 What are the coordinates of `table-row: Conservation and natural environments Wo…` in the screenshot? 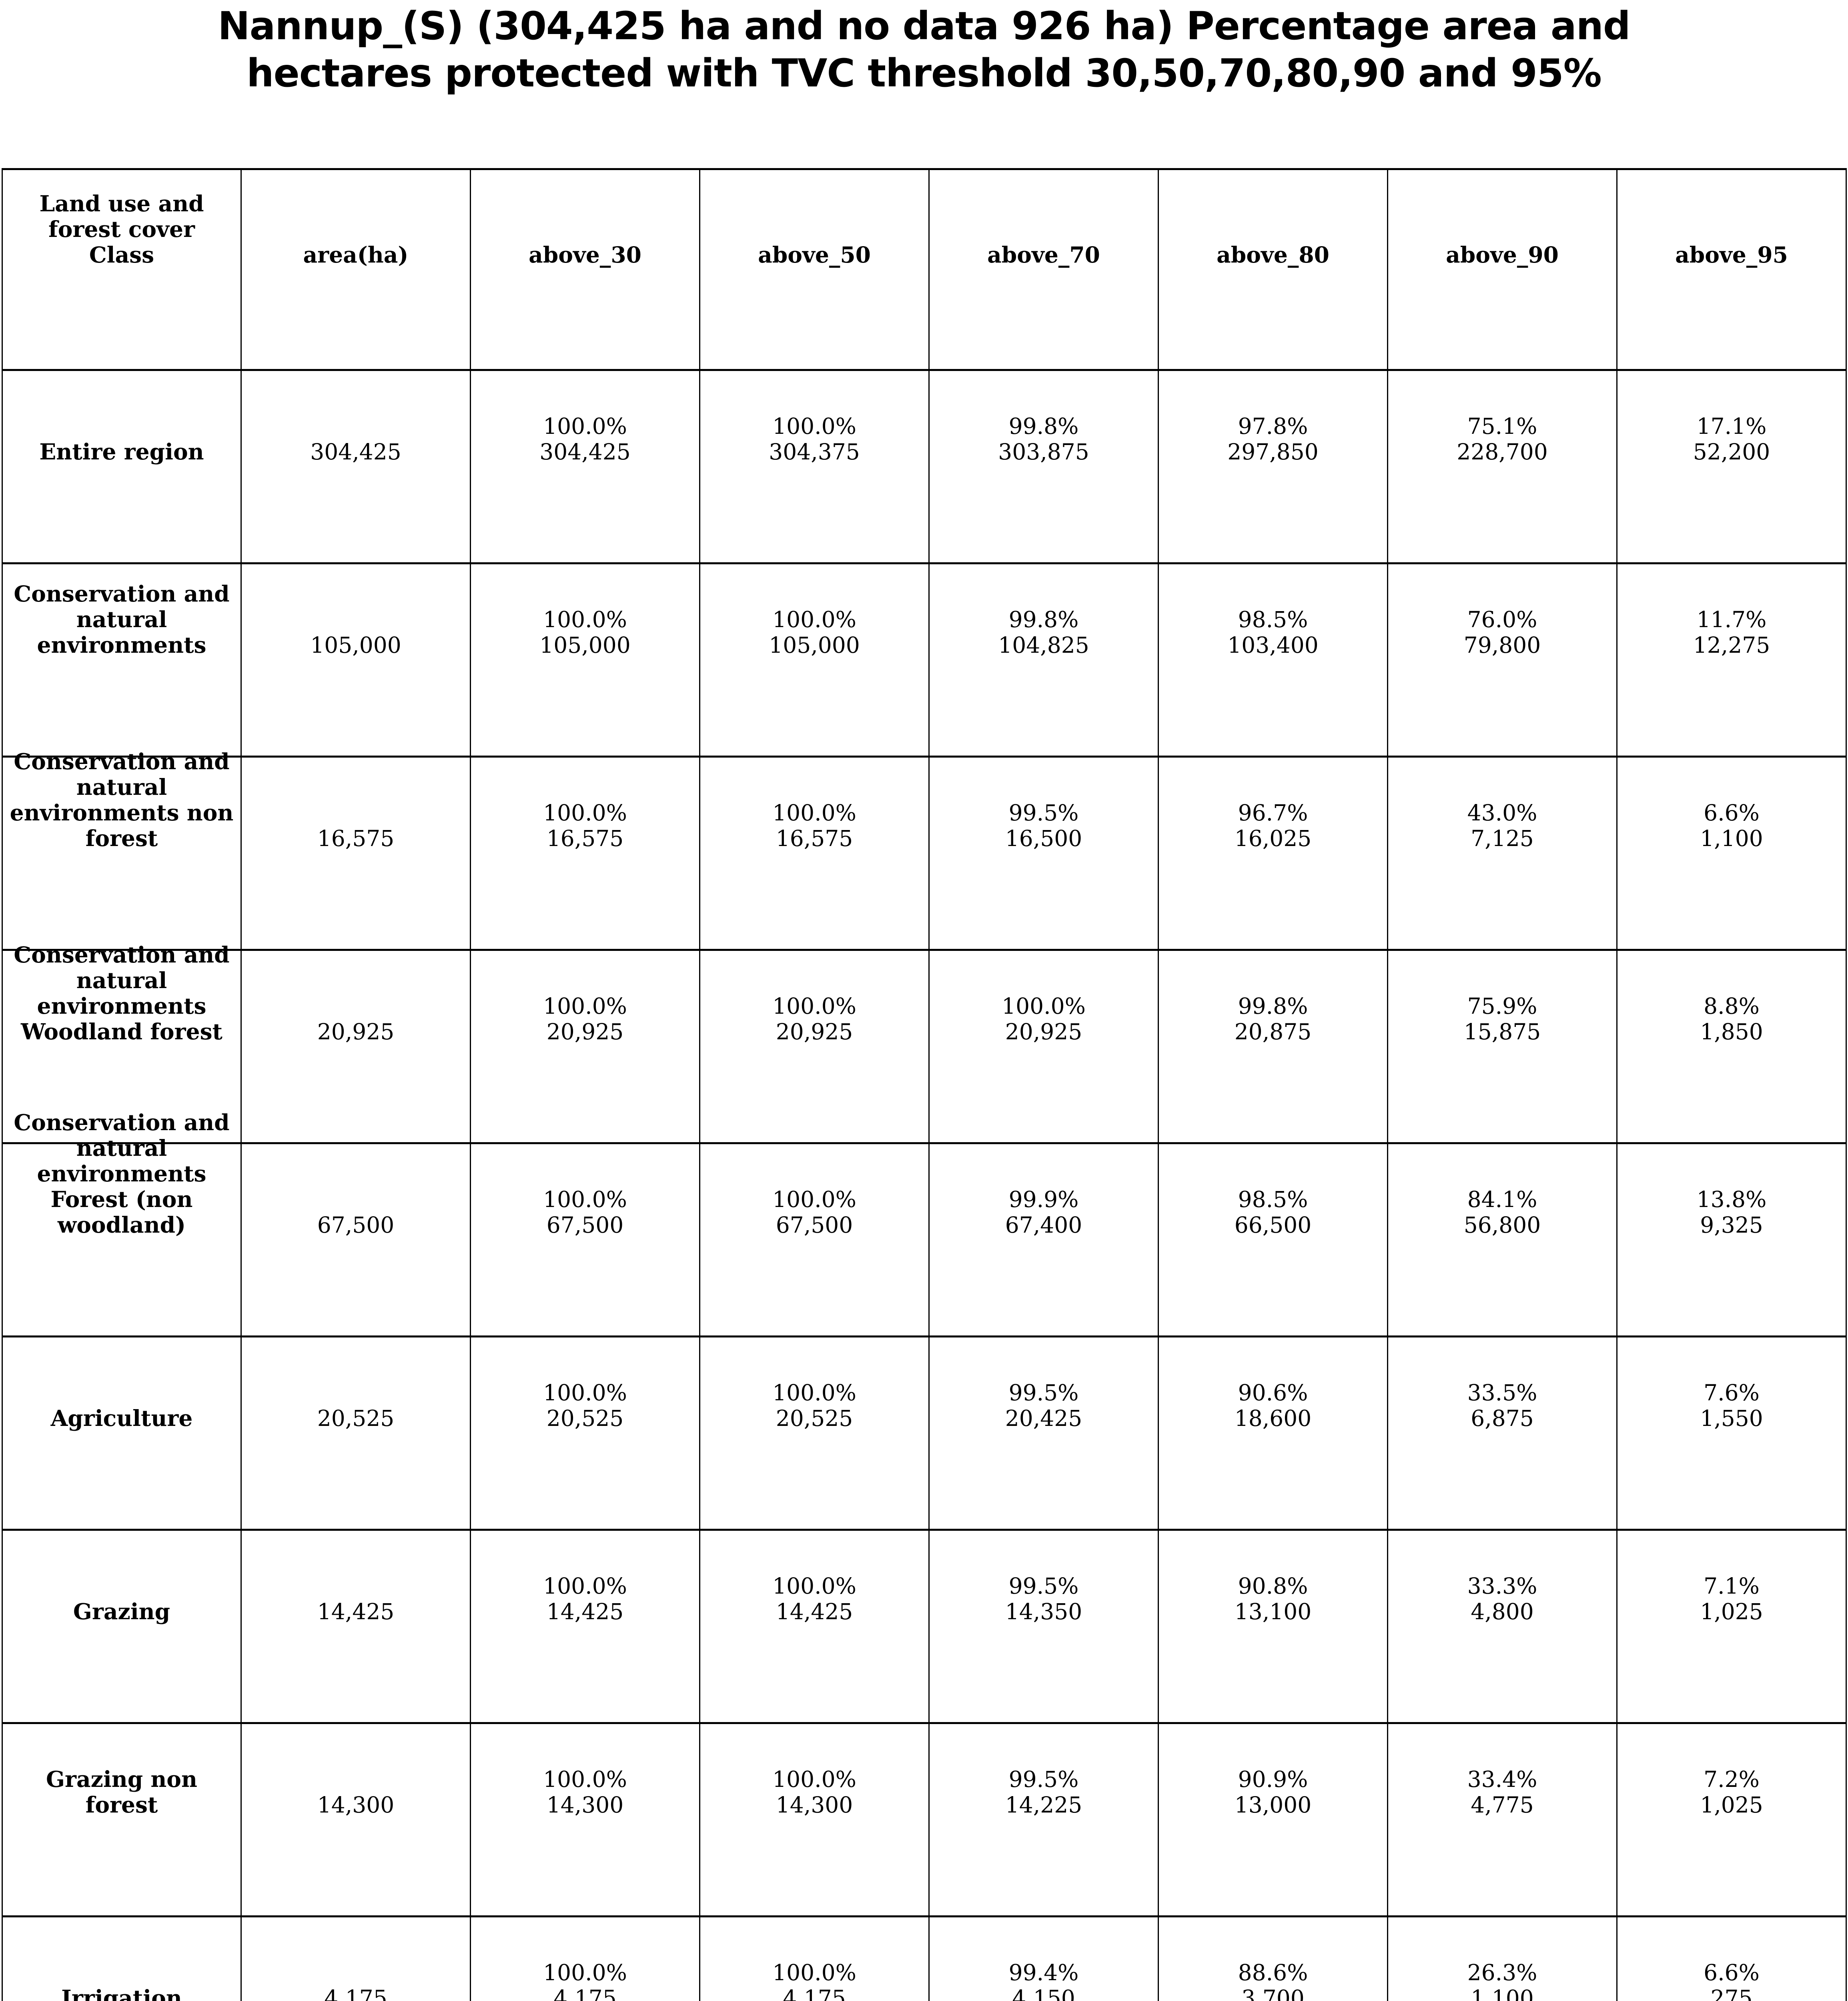 It's located at (924, 1043).